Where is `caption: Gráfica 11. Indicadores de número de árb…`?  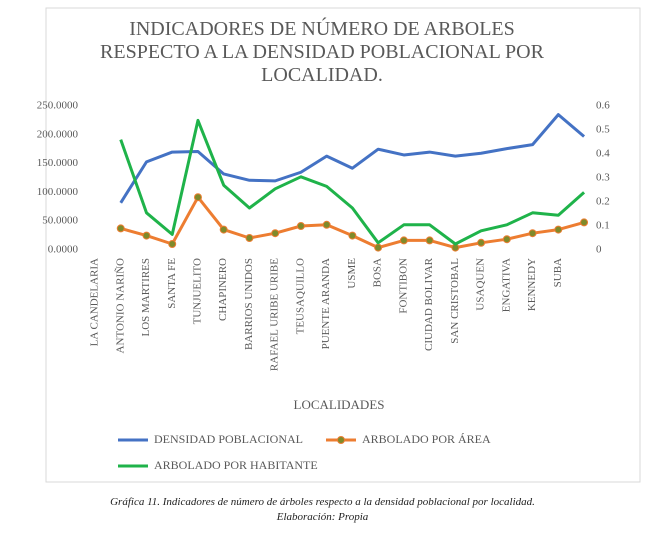 caption: Gráfica 11. Indicadores de número de árb… is located at coordinates (322, 510).